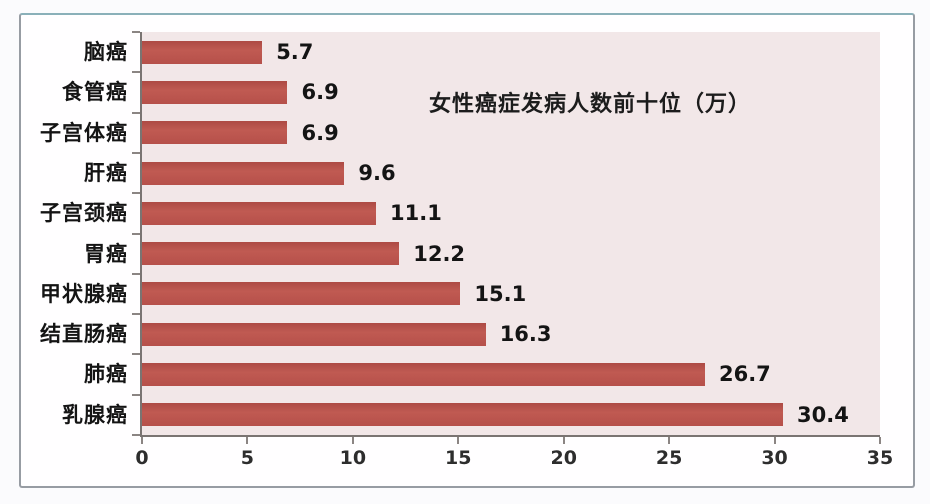  Describe the element at coordinates (84, 334) in the screenshot. I see `category-label: 结直肠癌` at that location.